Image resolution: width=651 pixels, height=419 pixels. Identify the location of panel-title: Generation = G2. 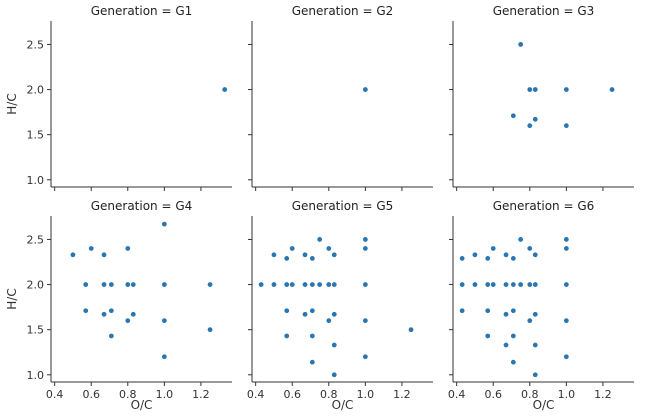
(343, 11).